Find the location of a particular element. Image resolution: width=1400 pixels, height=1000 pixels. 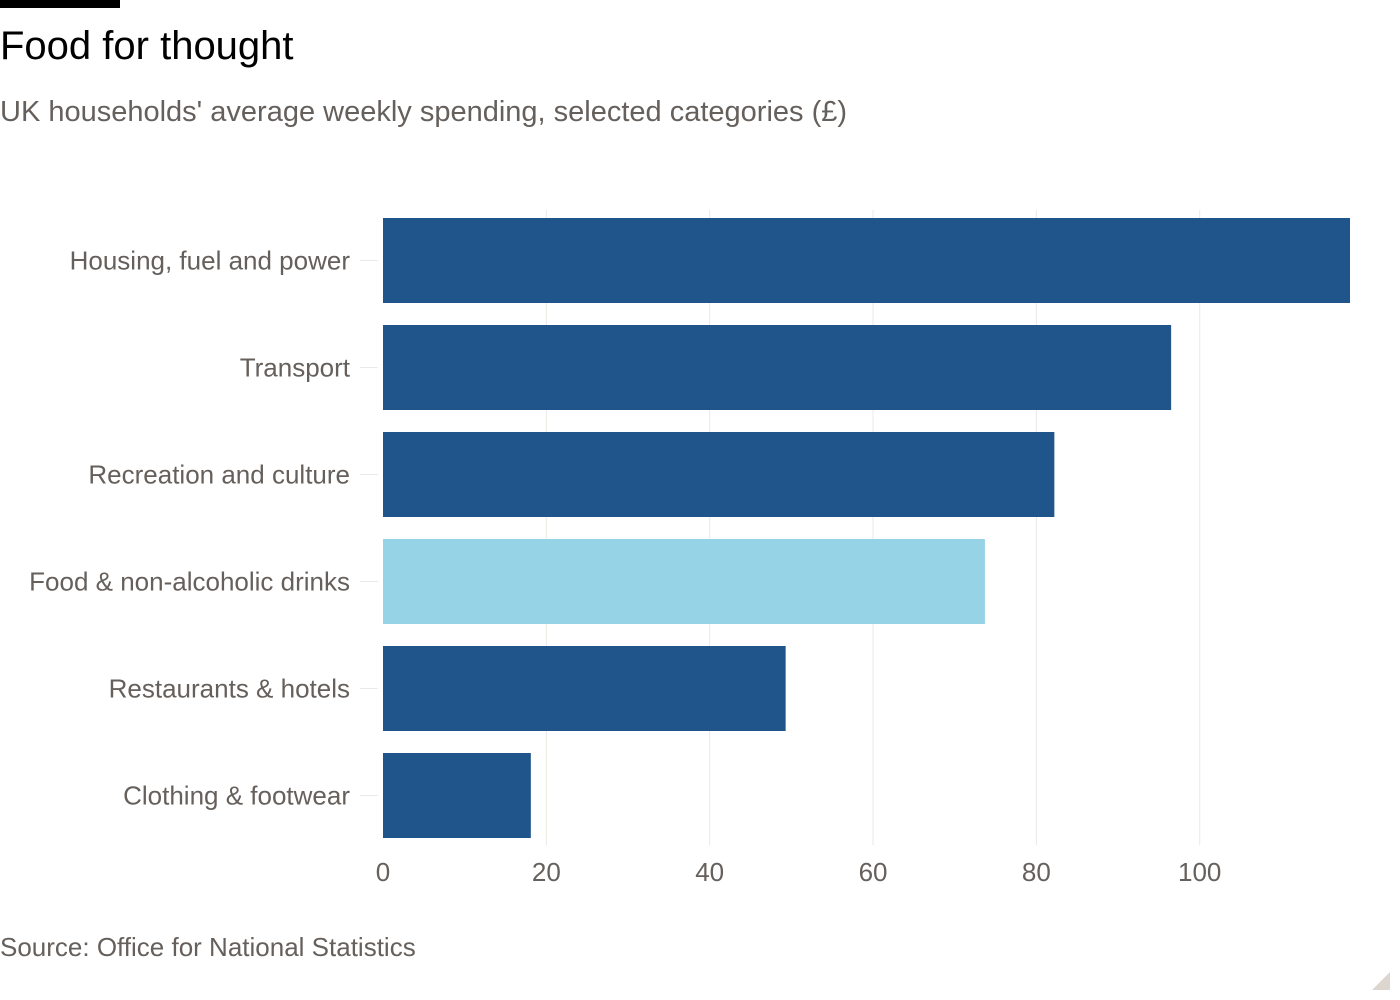

source-note: Source: Office for National Statistics is located at coordinates (208, 947).